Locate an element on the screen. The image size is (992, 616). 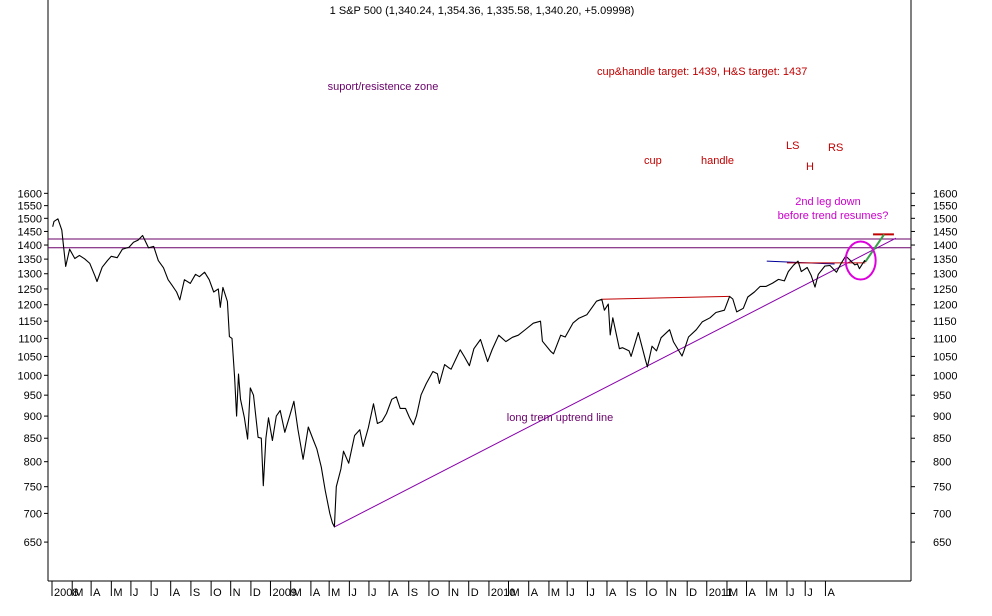
projected-path is located at coordinates (874, 248).